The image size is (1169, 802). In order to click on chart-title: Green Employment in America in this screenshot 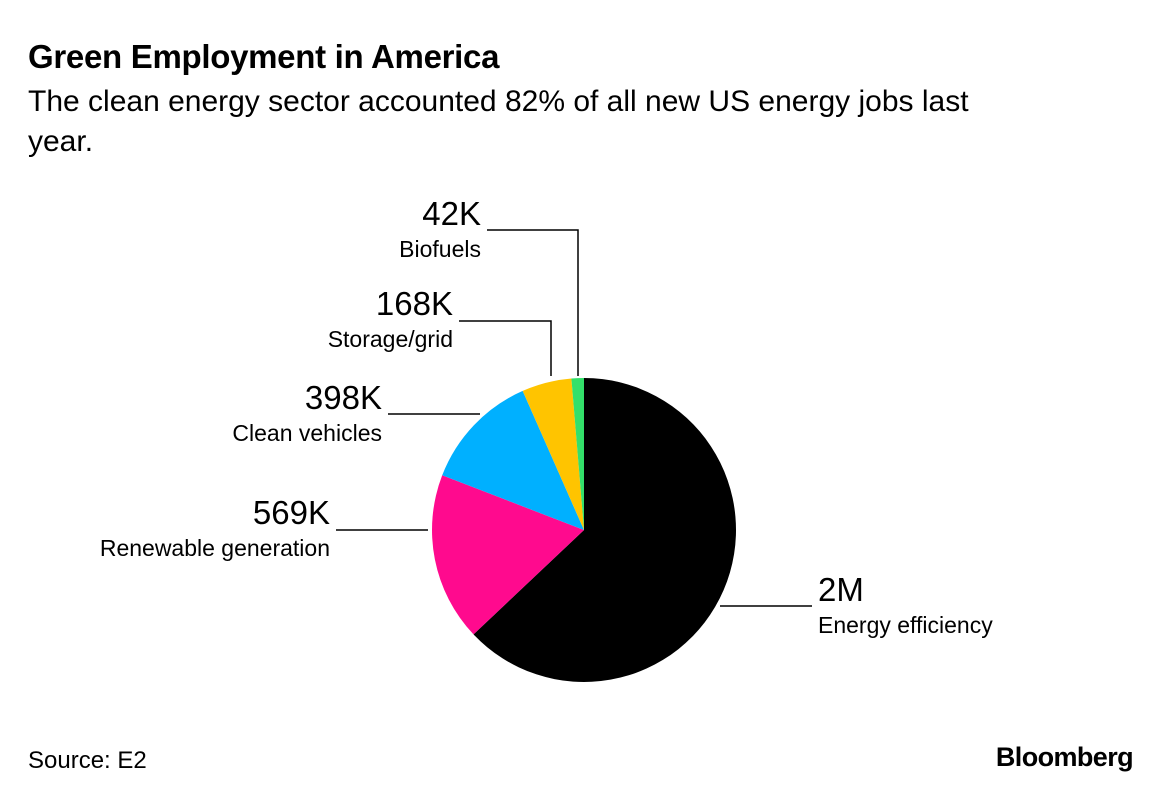, I will do `click(264, 56)`.